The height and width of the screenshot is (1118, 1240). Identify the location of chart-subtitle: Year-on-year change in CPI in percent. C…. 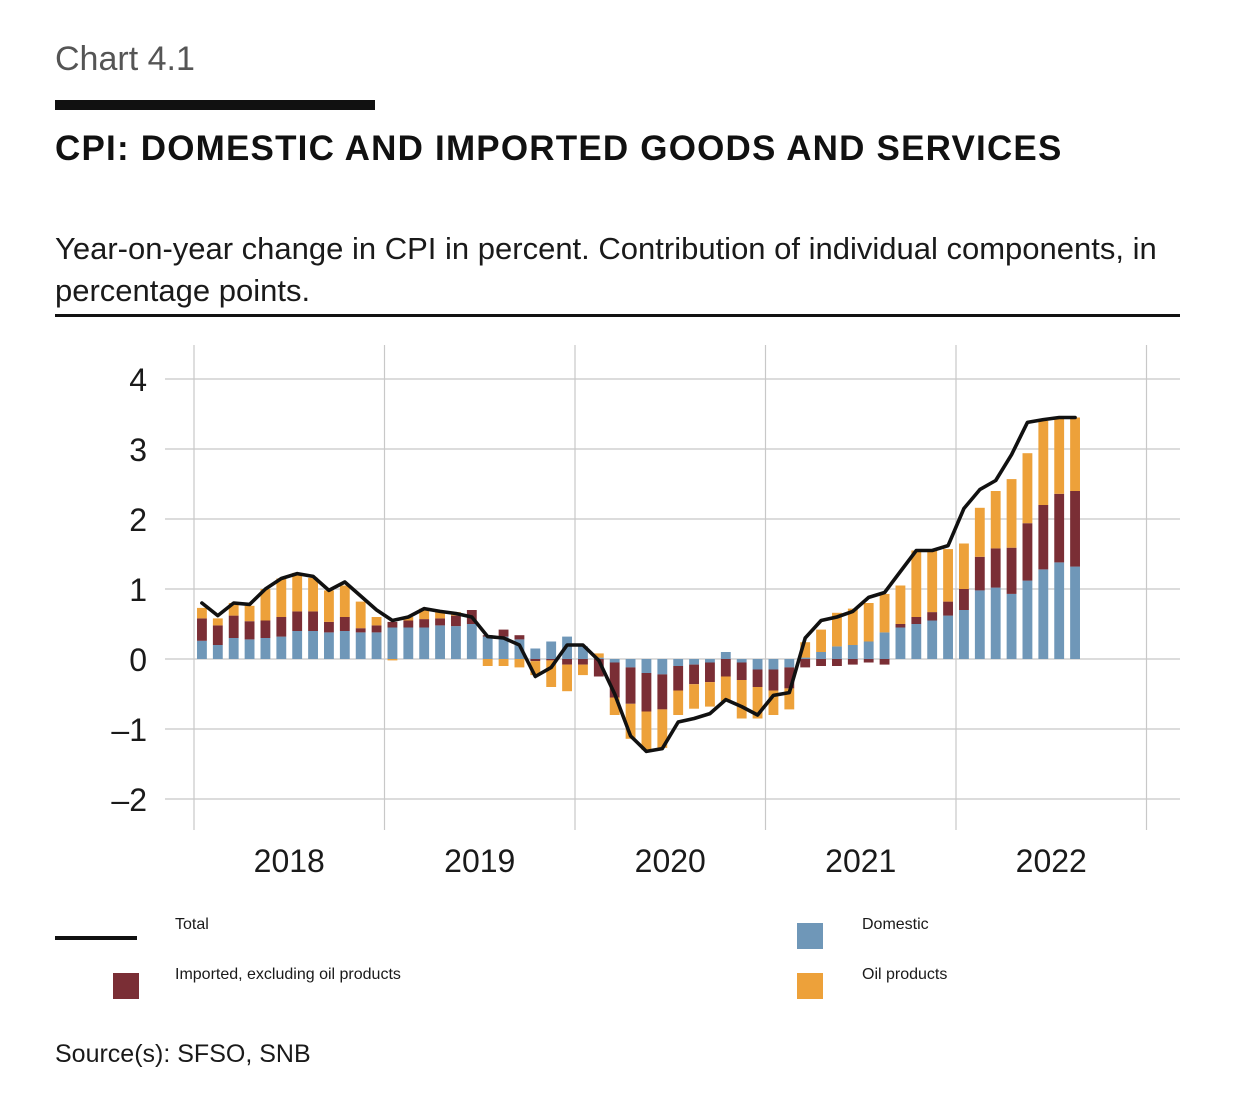
(606, 269).